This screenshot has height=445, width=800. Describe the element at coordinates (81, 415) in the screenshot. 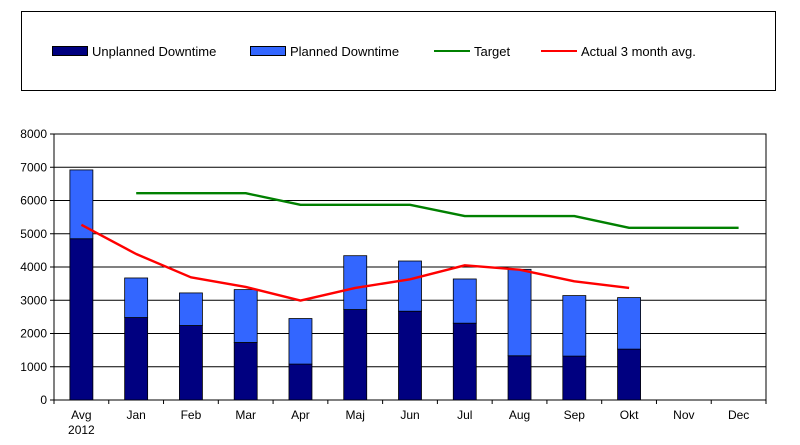

I see `x-tick-label: Avg` at that location.